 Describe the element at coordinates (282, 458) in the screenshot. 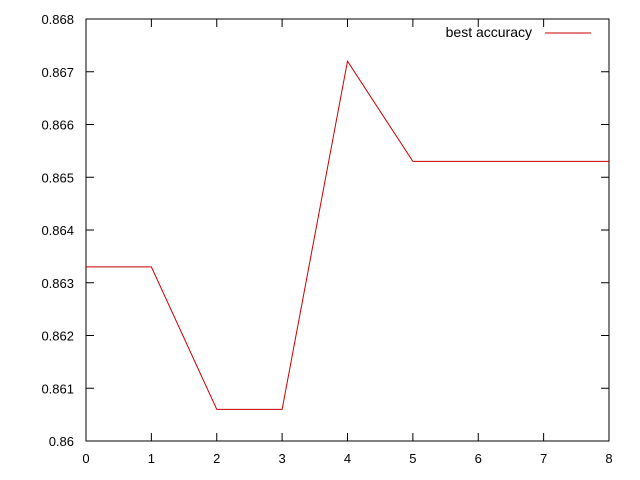

I see `x-tick-label: 3` at that location.